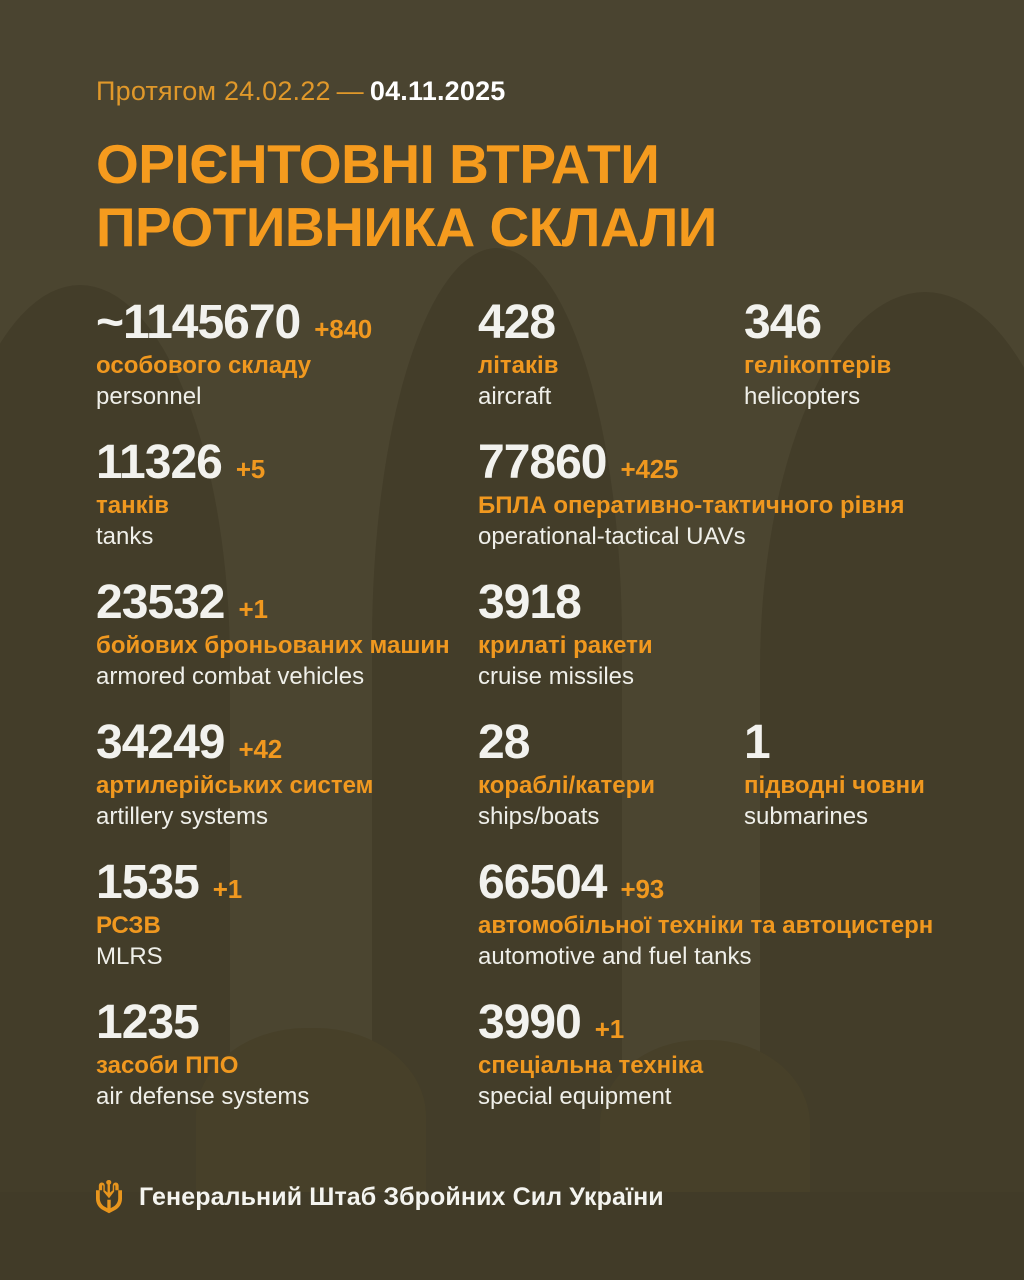 Image resolution: width=1024 pixels, height=1280 pixels. What do you see at coordinates (203, 1097) in the screenshot?
I see `stat-label-en: air defense systems` at bounding box center [203, 1097].